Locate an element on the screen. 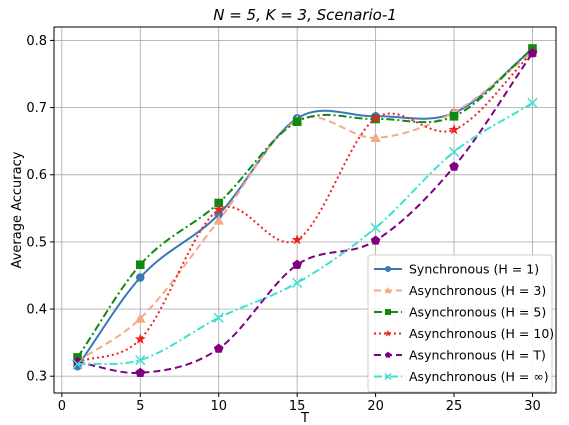 The height and width of the screenshot is (425, 569). y-axis-label: Average Accuracy is located at coordinates (17, 209).